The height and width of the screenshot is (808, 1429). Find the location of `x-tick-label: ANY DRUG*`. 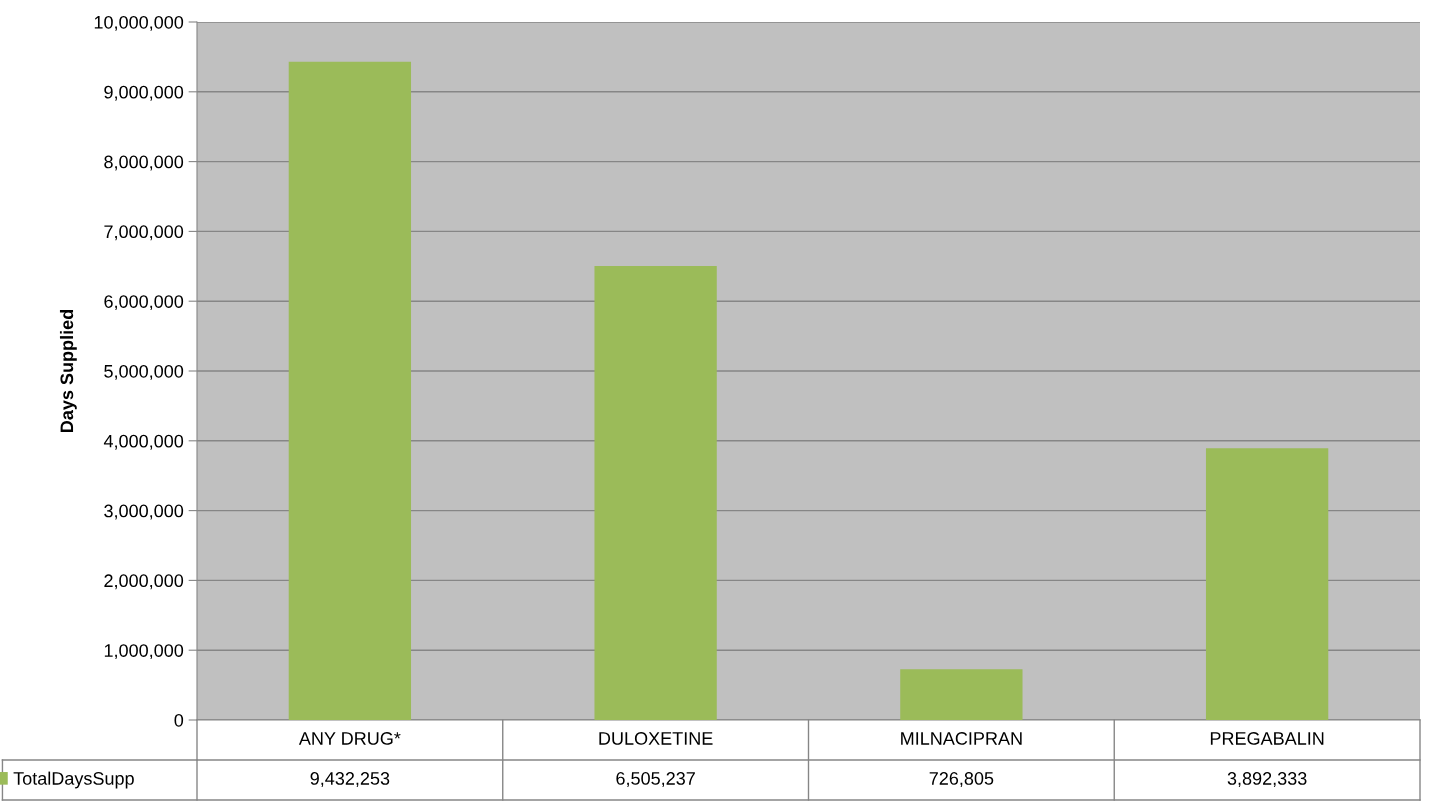

x-tick-label: ANY DRUG* is located at coordinates (349, 738).